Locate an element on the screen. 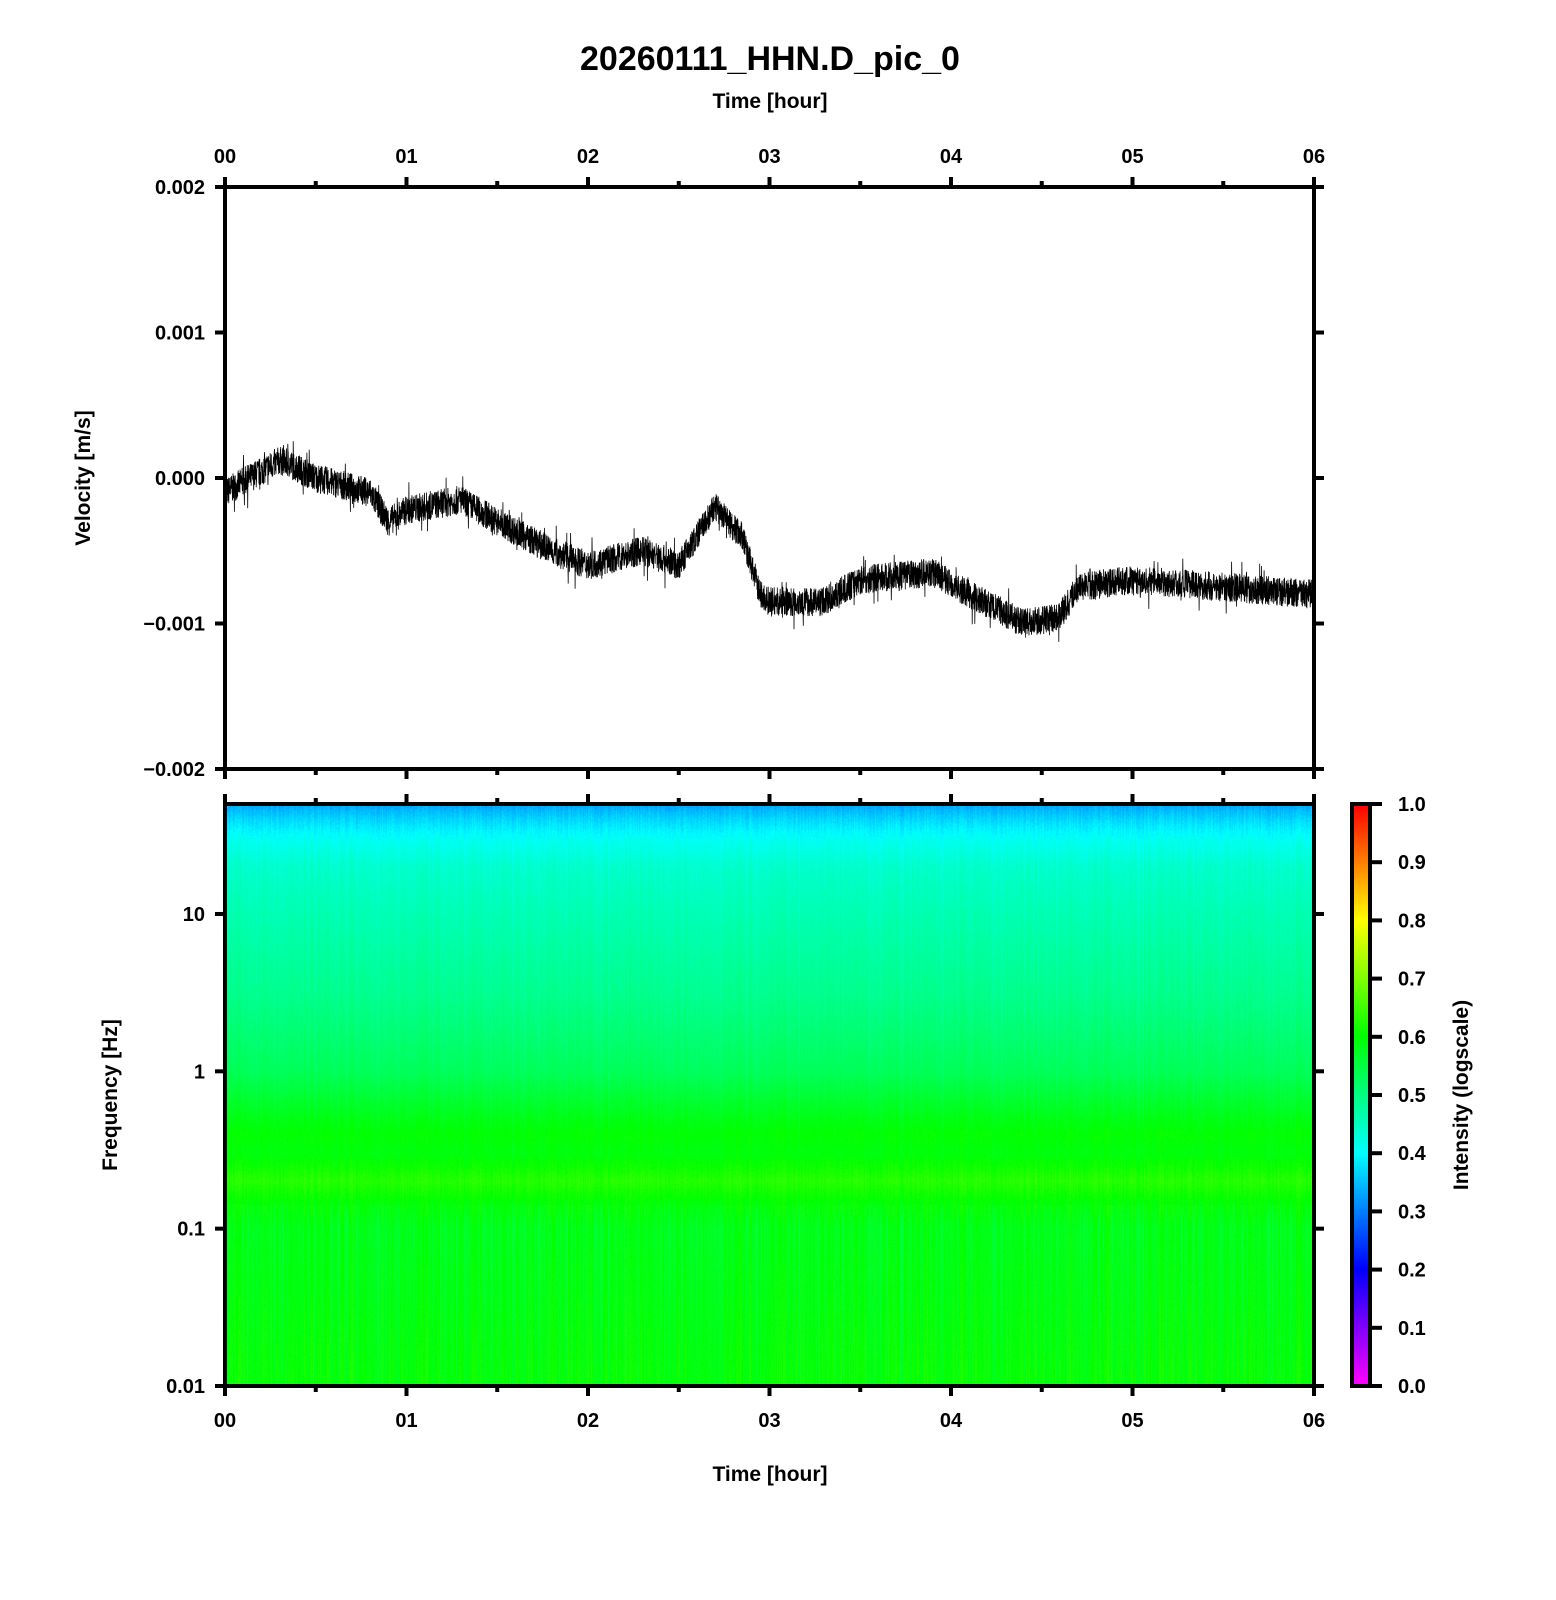  velocity-tick-label: −0.001 is located at coordinates (174, 625).